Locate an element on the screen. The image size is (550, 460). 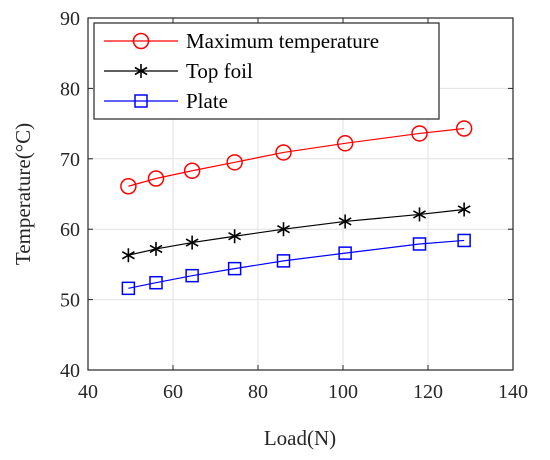
y-tick-label: 80 is located at coordinates (70, 89).